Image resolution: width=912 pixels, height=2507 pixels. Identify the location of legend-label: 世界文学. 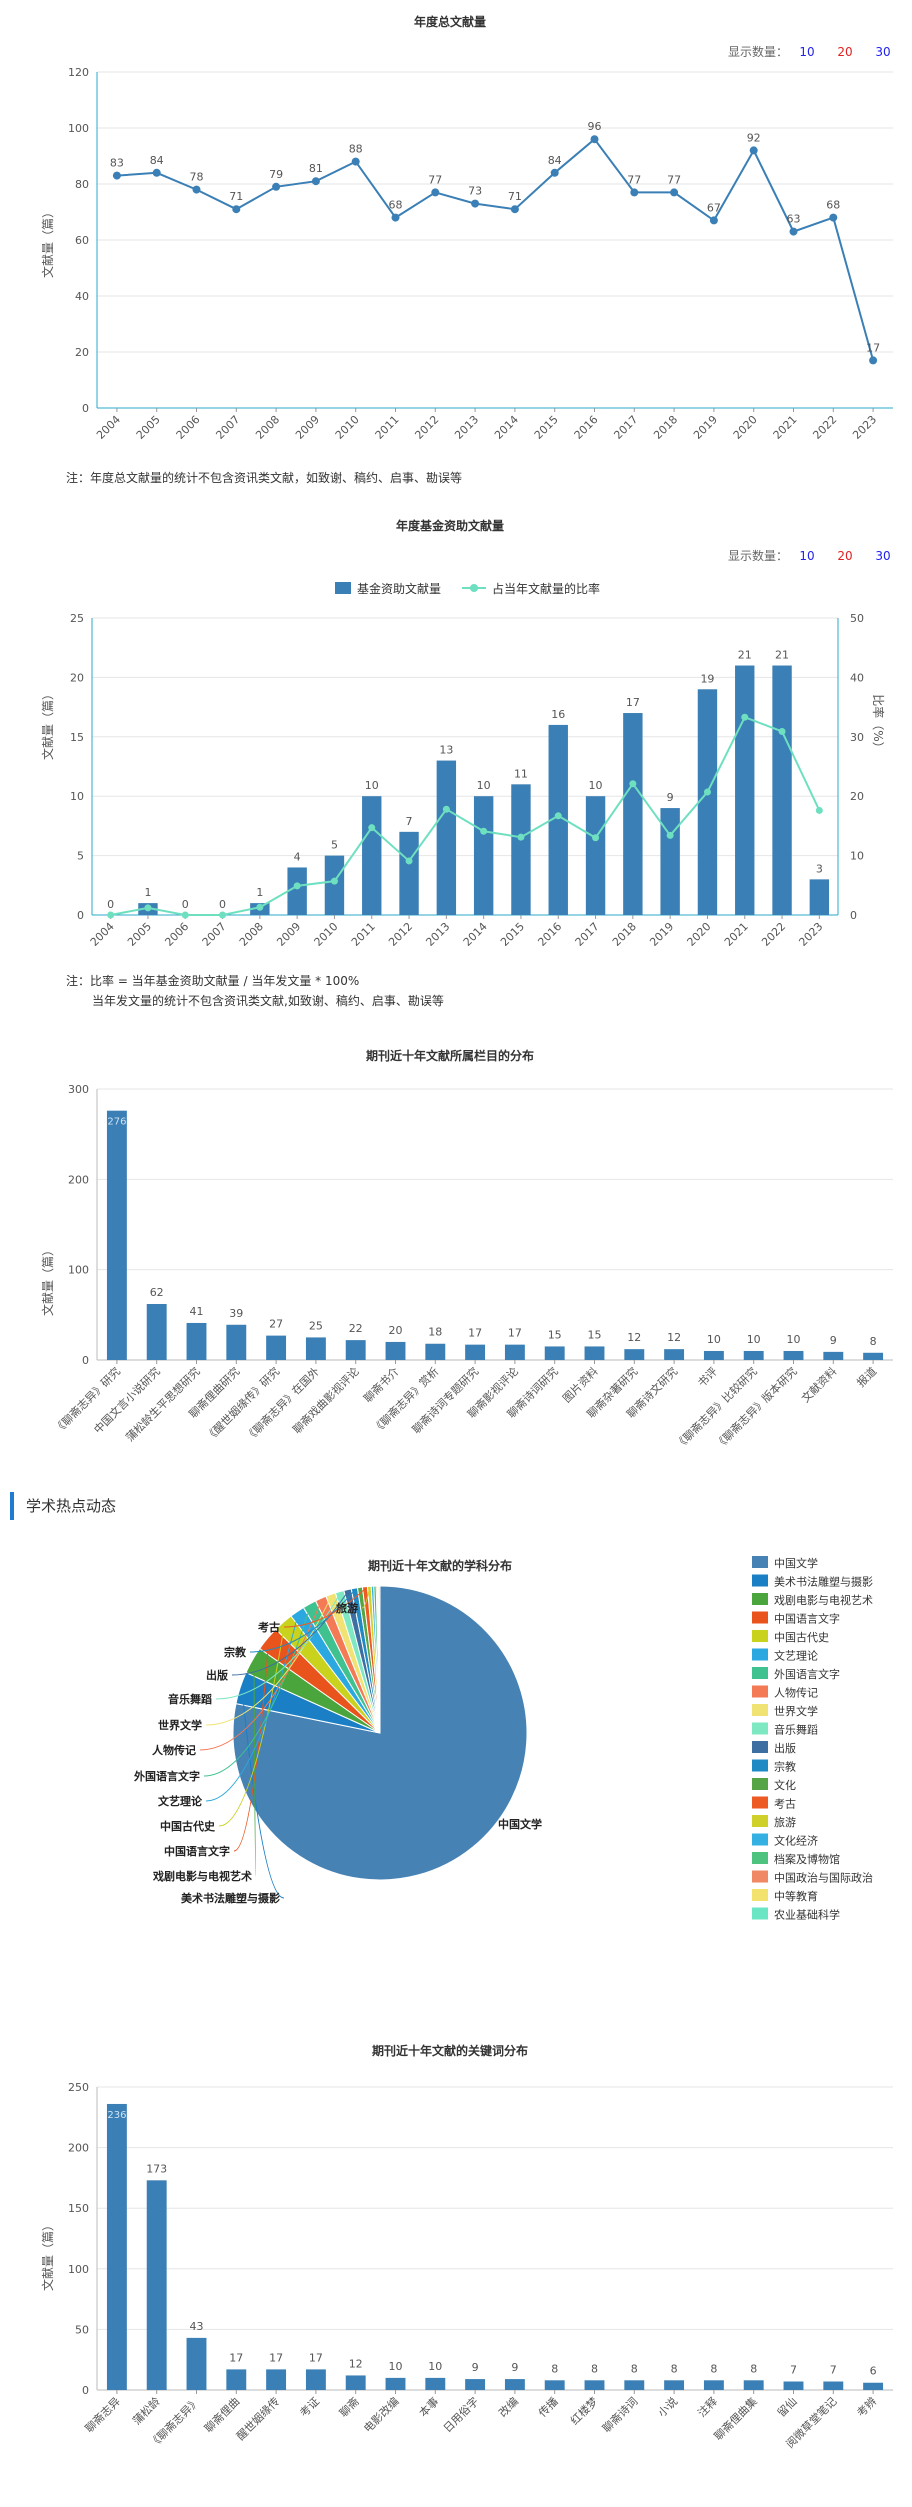
(796, 1711).